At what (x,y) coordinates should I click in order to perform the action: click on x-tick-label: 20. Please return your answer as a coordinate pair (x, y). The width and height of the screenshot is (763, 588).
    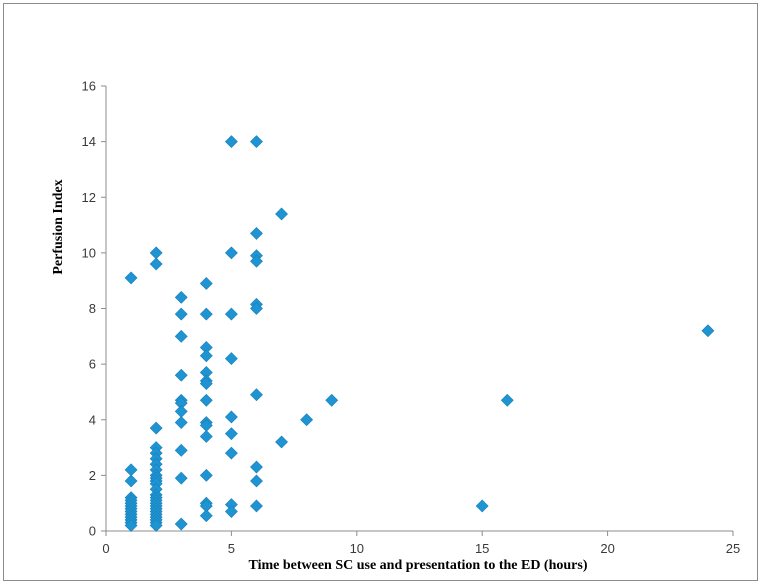
    Looking at the image, I should click on (607, 548).